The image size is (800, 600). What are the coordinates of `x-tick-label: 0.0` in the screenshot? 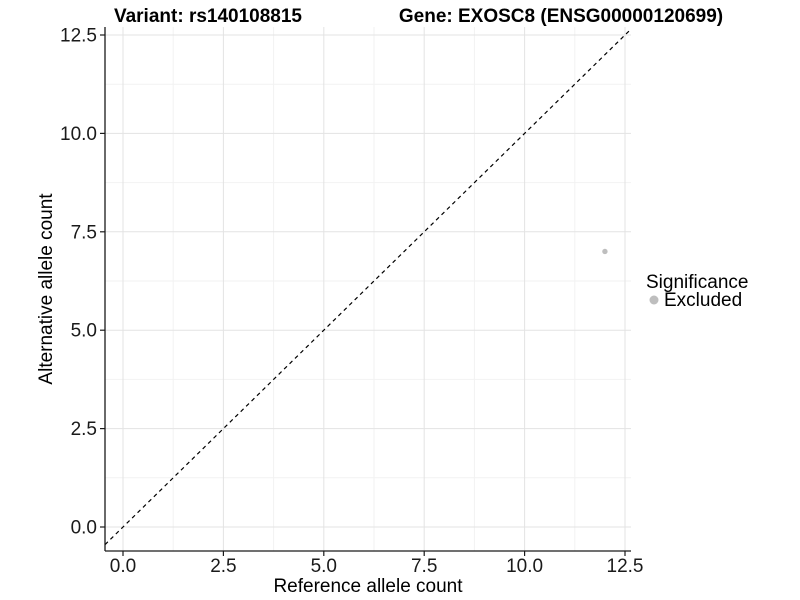 It's located at (123, 566).